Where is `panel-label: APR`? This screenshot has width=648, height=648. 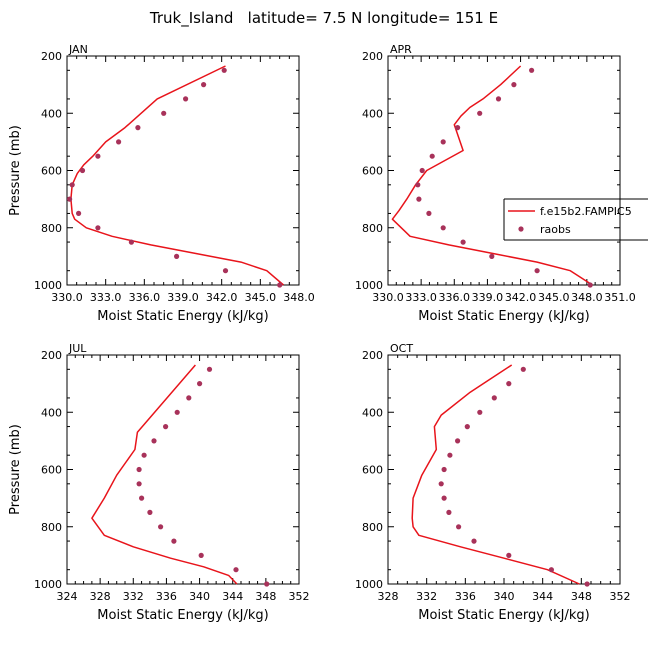
panel-label: APR is located at coordinates (401, 49).